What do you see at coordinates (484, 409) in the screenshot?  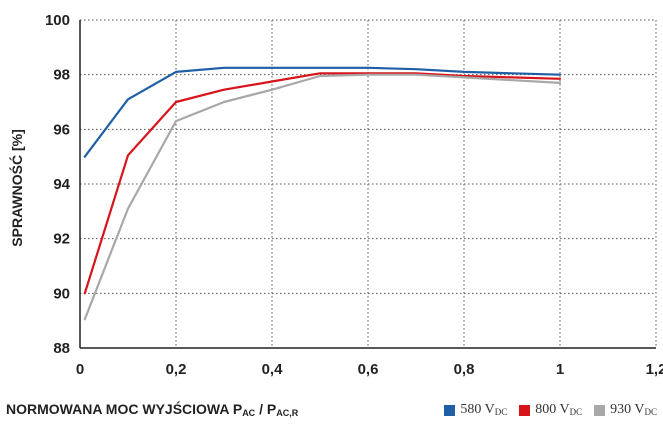 I see `legend-label-580: 580 VDC` at bounding box center [484, 409].